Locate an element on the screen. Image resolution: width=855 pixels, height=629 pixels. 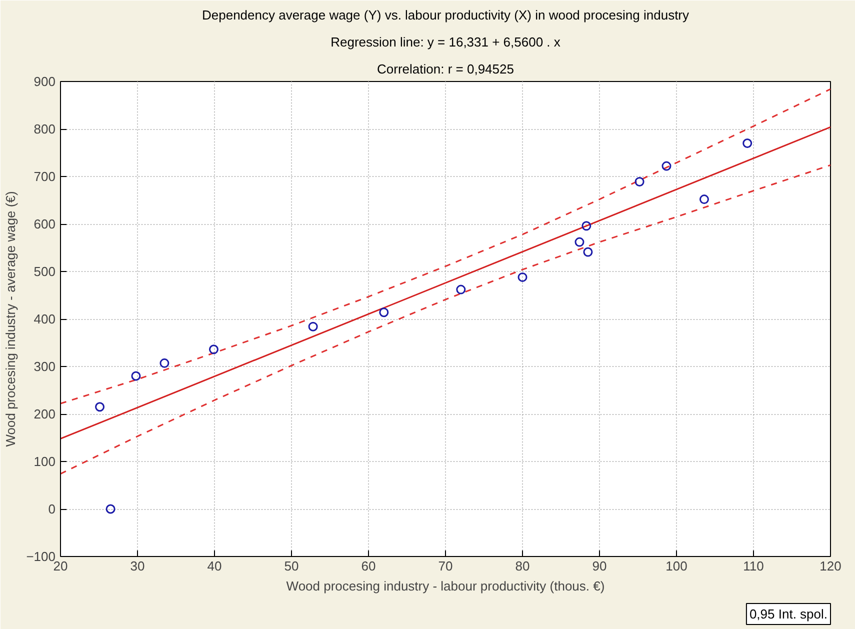
y-tick-label: 500 is located at coordinates (45, 271).